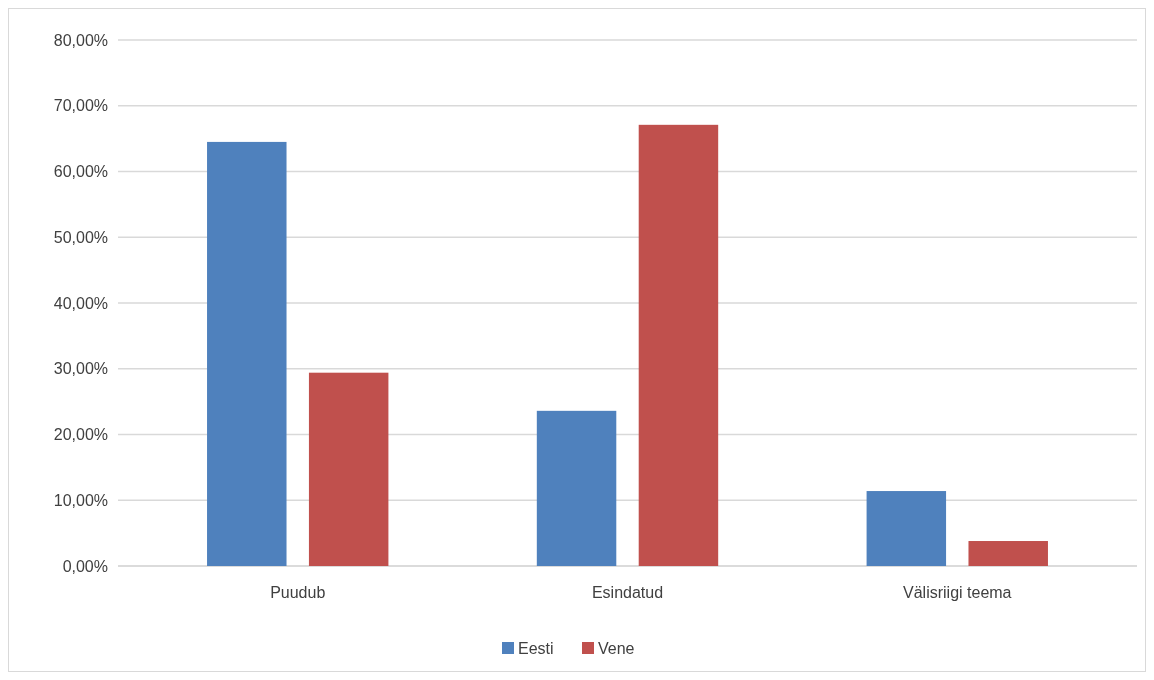 This screenshot has width=1154, height=680. Describe the element at coordinates (80, 237) in the screenshot. I see `y-tick-label: 50,00%` at that location.